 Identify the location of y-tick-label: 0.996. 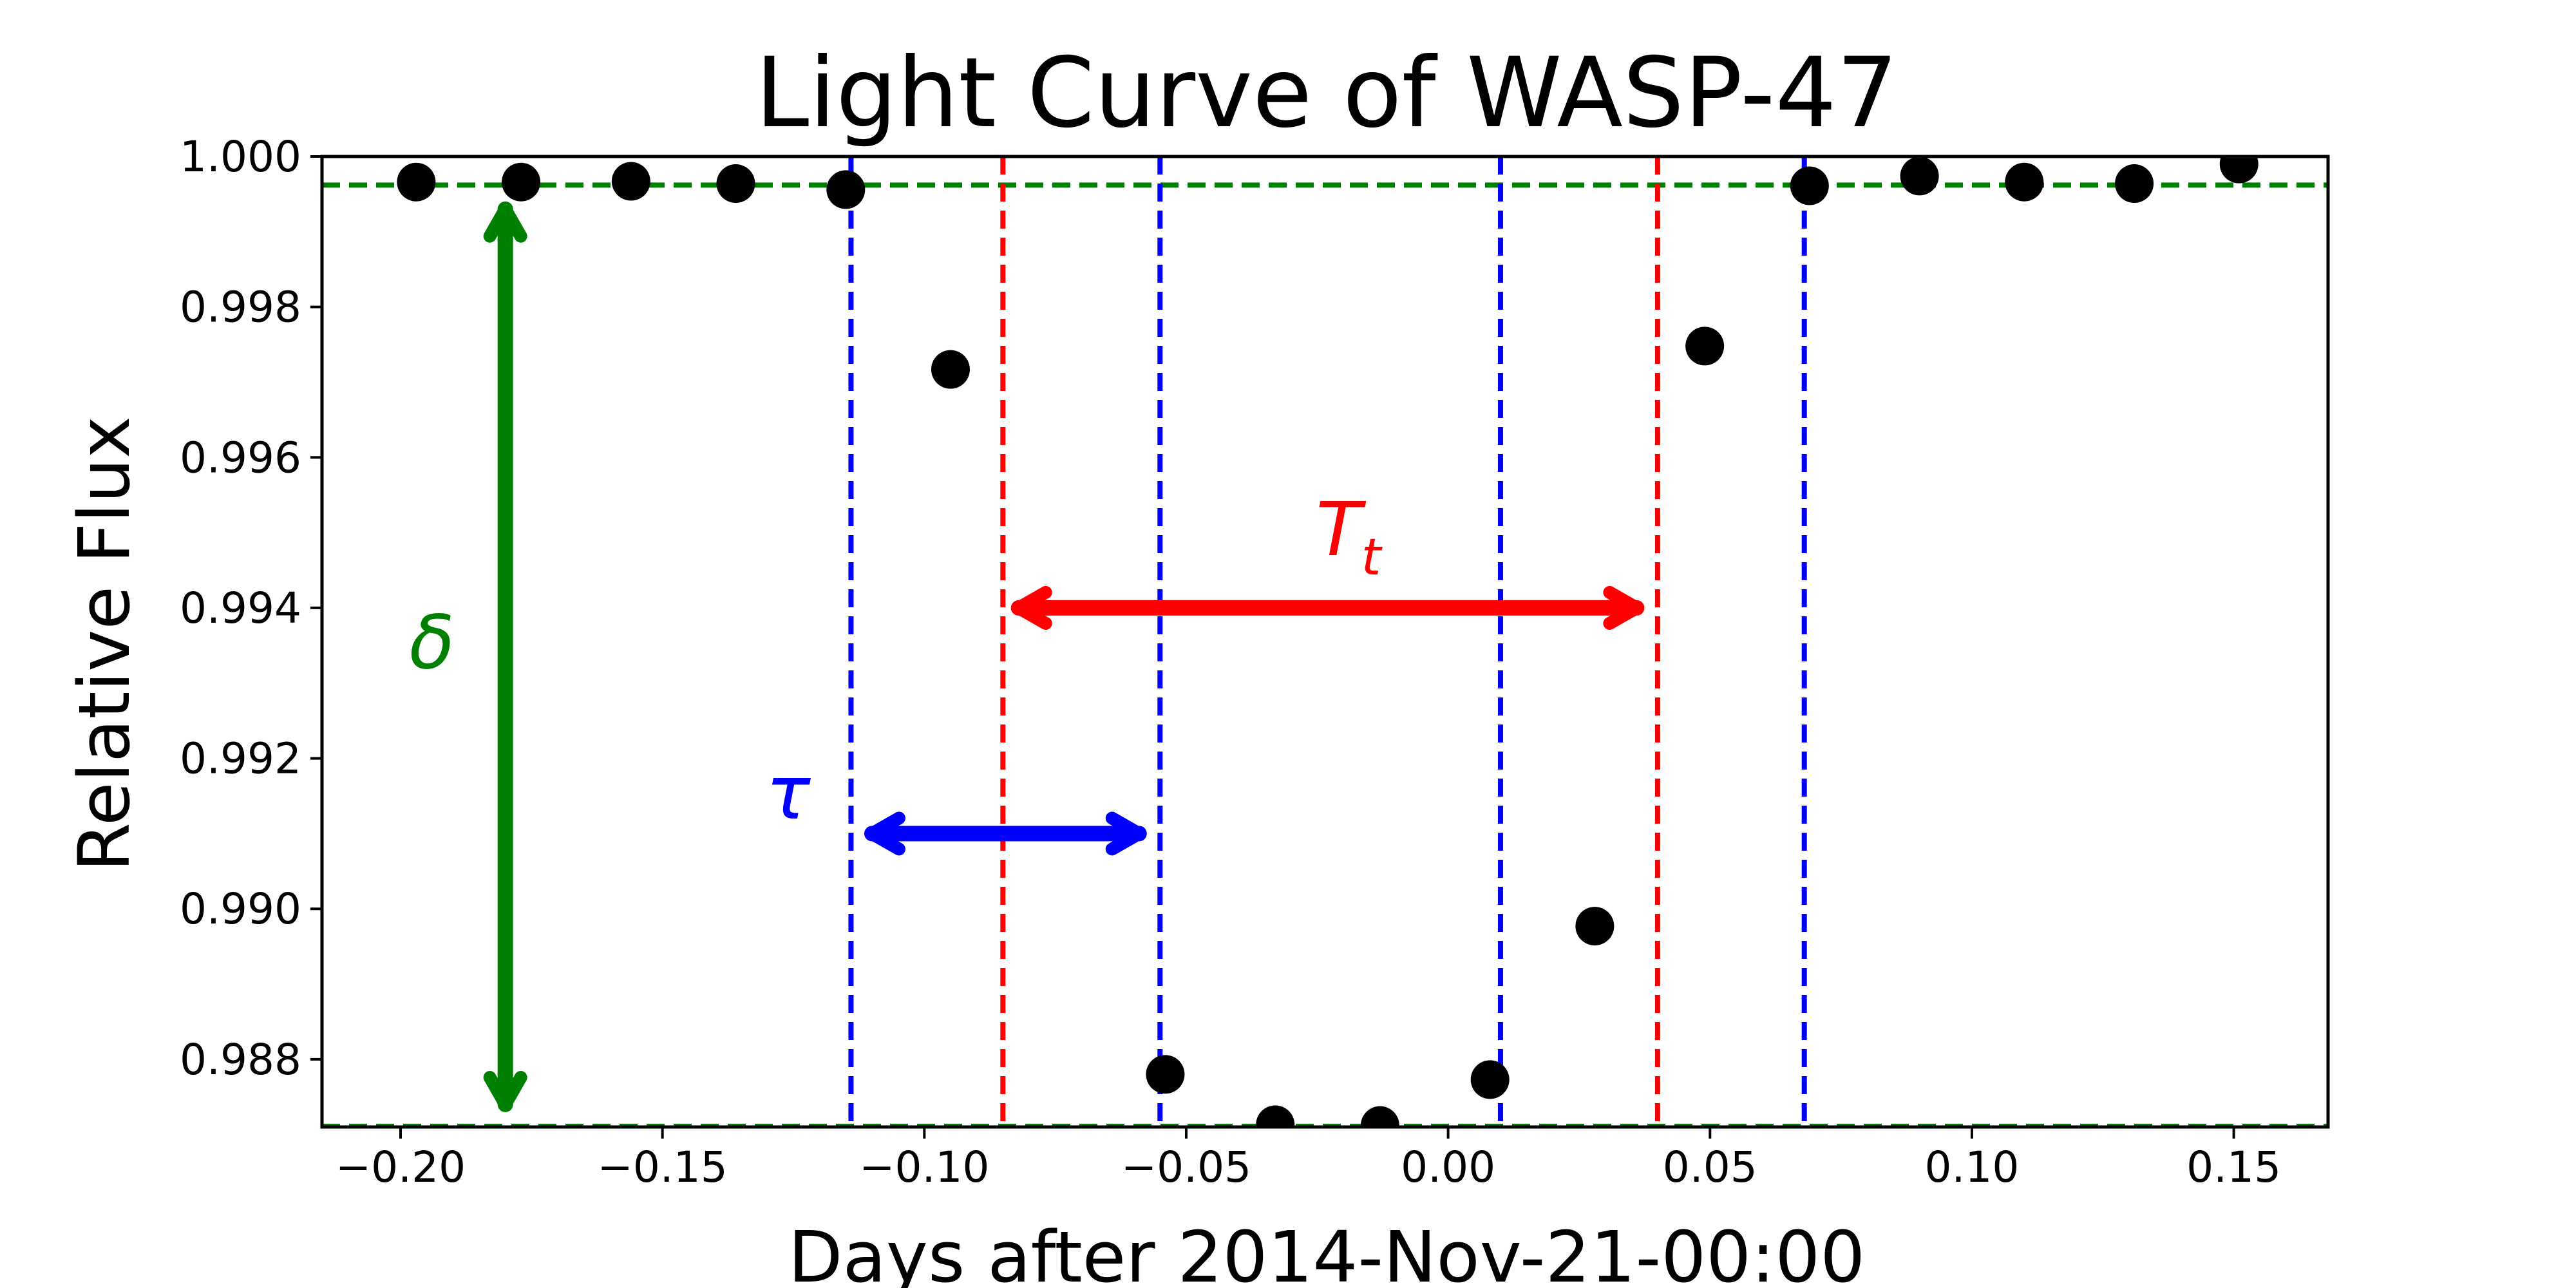
(240, 458).